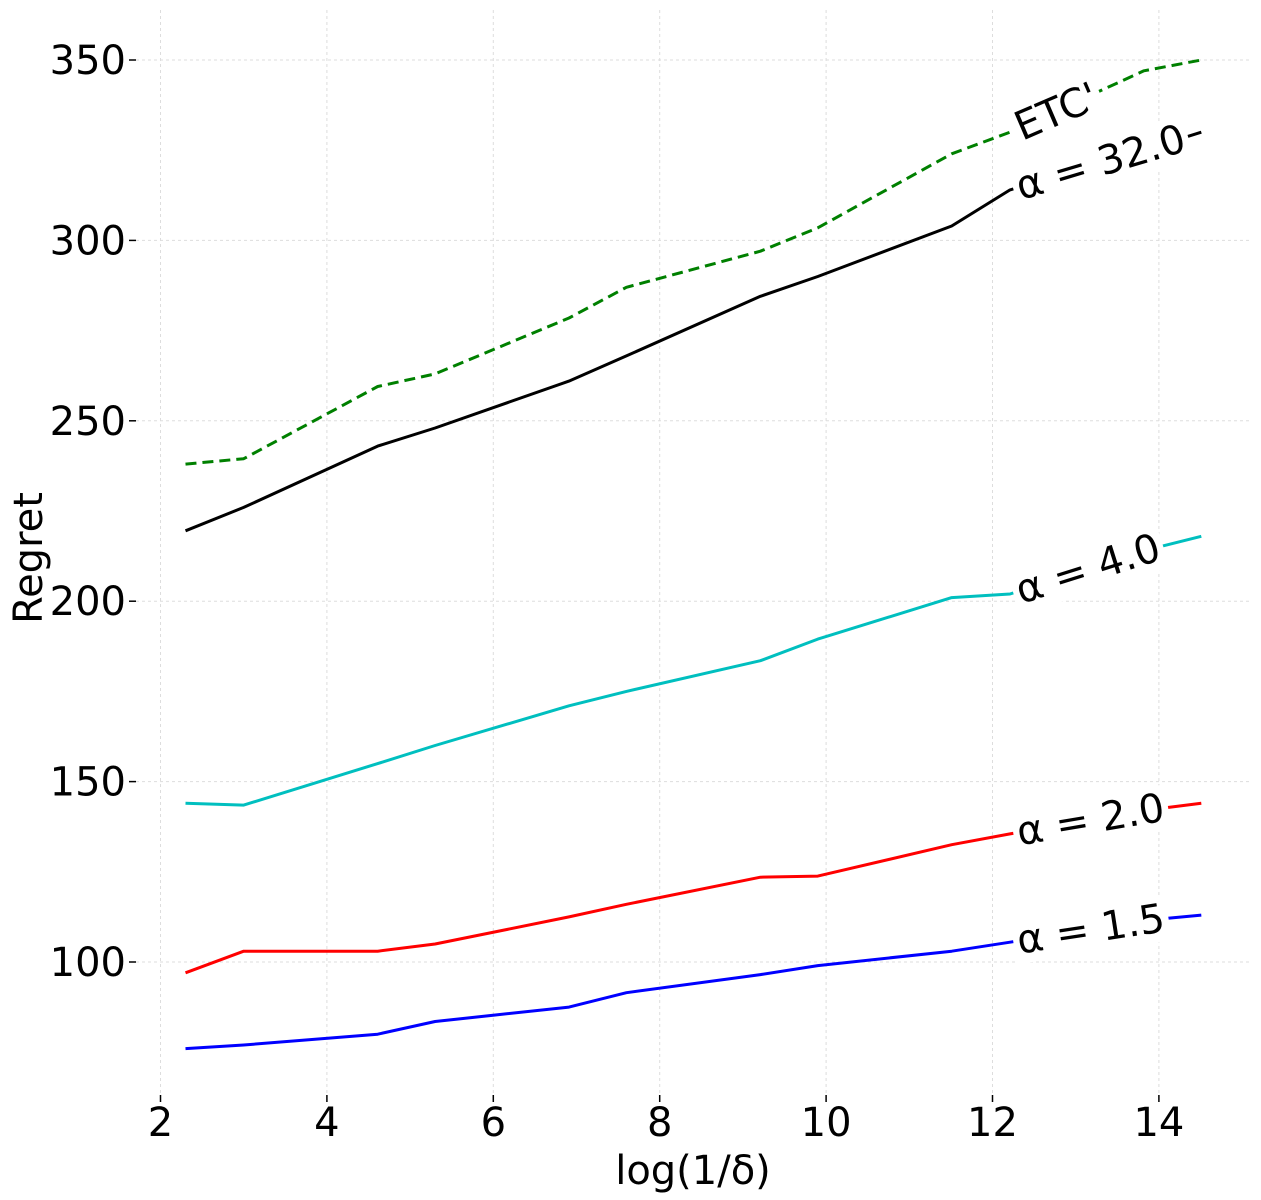  I want to click on series-inline-label: α = 4.0, so click(1088, 569).